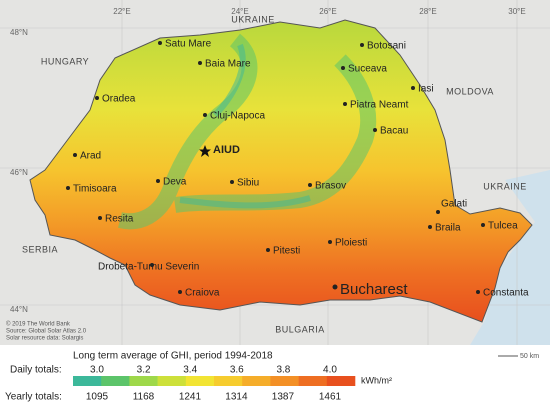 This screenshot has height=405, width=550. I want to click on yearly-tick-label: 1461, so click(330, 397).